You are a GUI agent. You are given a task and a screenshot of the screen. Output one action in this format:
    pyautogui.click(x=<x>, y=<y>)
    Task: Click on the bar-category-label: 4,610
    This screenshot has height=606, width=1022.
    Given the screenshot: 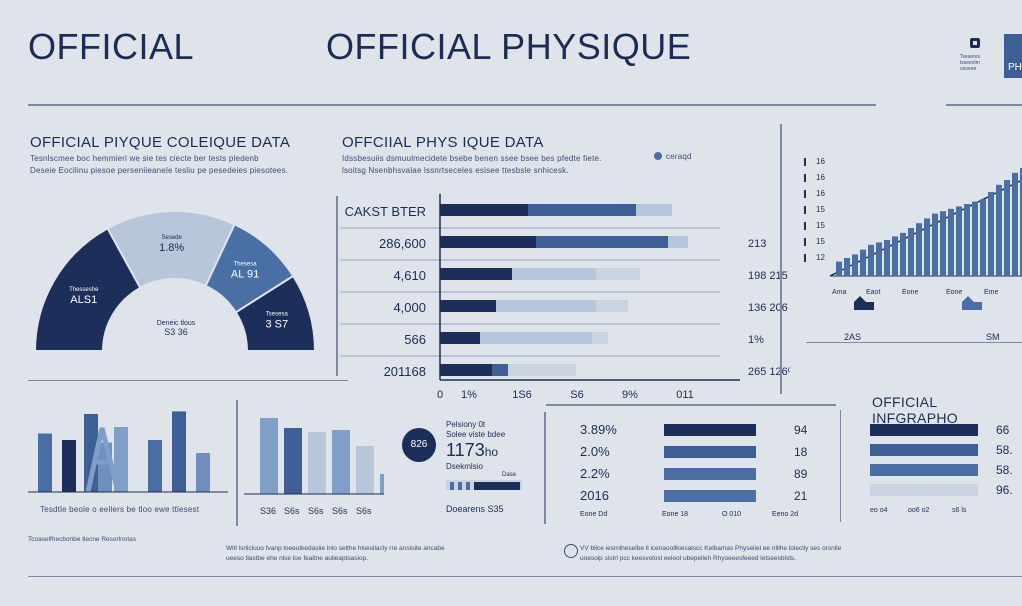 What is the action you would take?
    pyautogui.click(x=409, y=275)
    